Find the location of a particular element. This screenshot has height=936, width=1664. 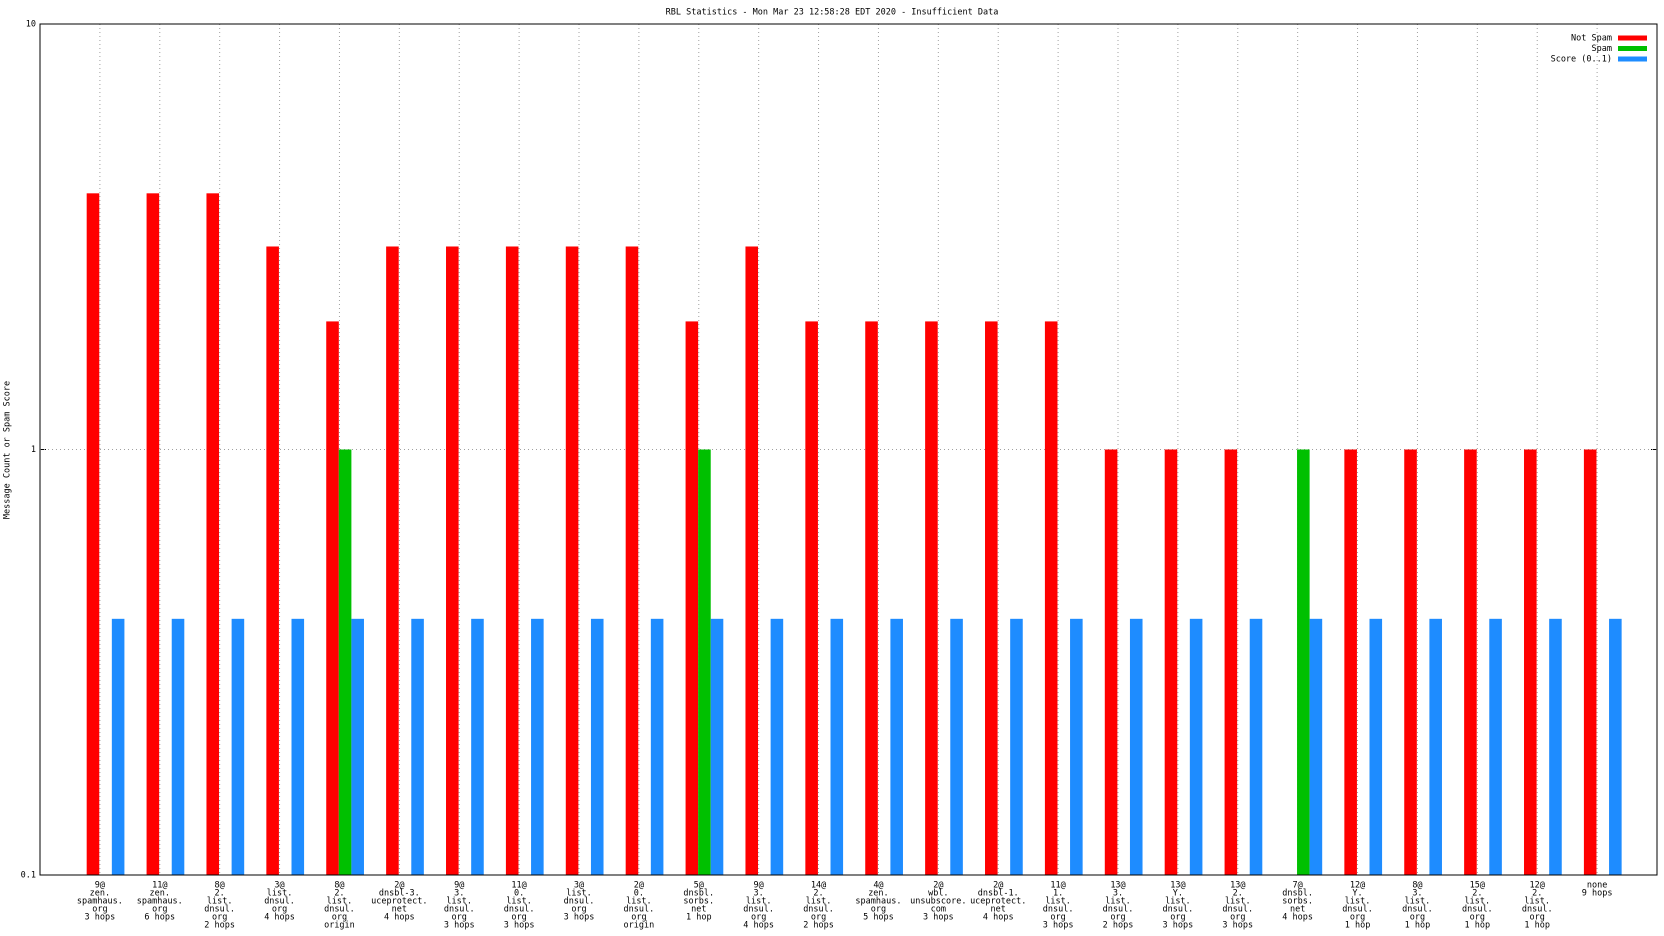

x-tick-label: none is located at coordinates (1597, 886).